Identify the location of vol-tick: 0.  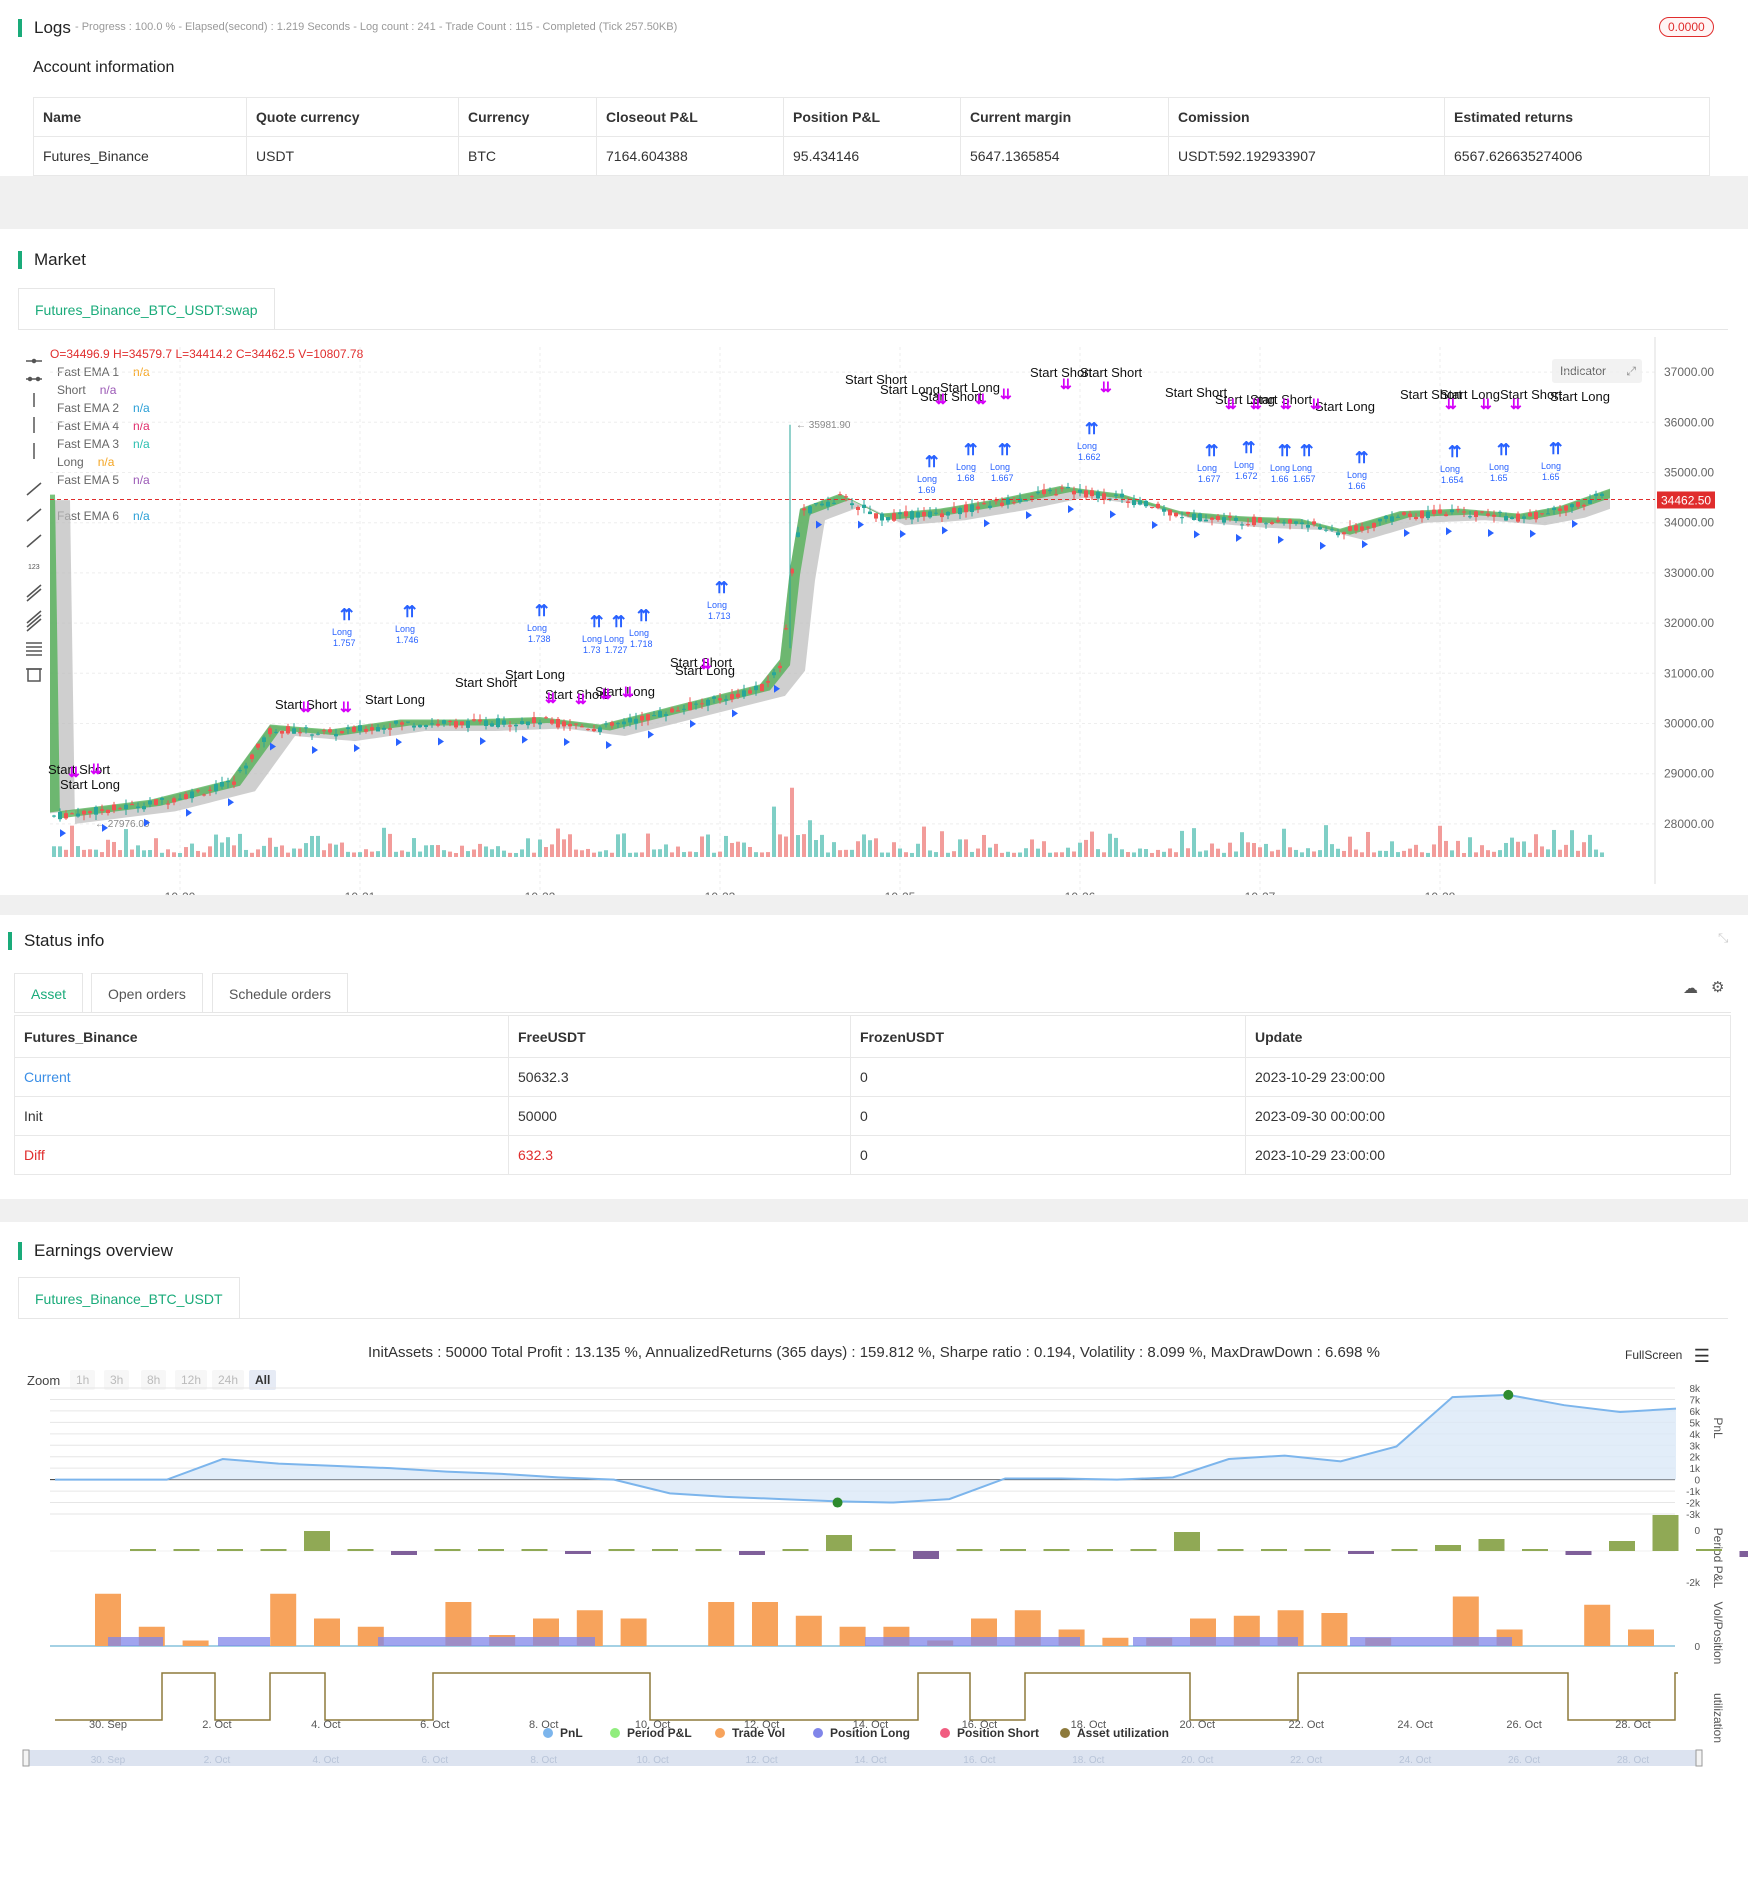
(1697, 1647).